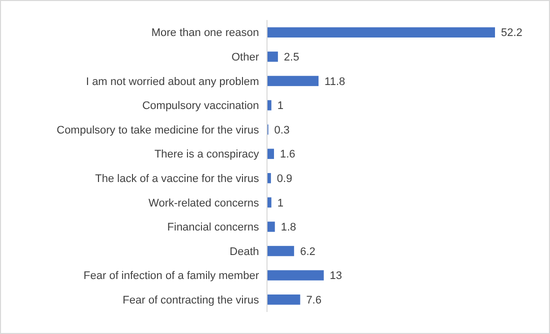 Image resolution: width=550 pixels, height=334 pixels. Describe the element at coordinates (511, 33) in the screenshot. I see `data-label: 52.2` at that location.